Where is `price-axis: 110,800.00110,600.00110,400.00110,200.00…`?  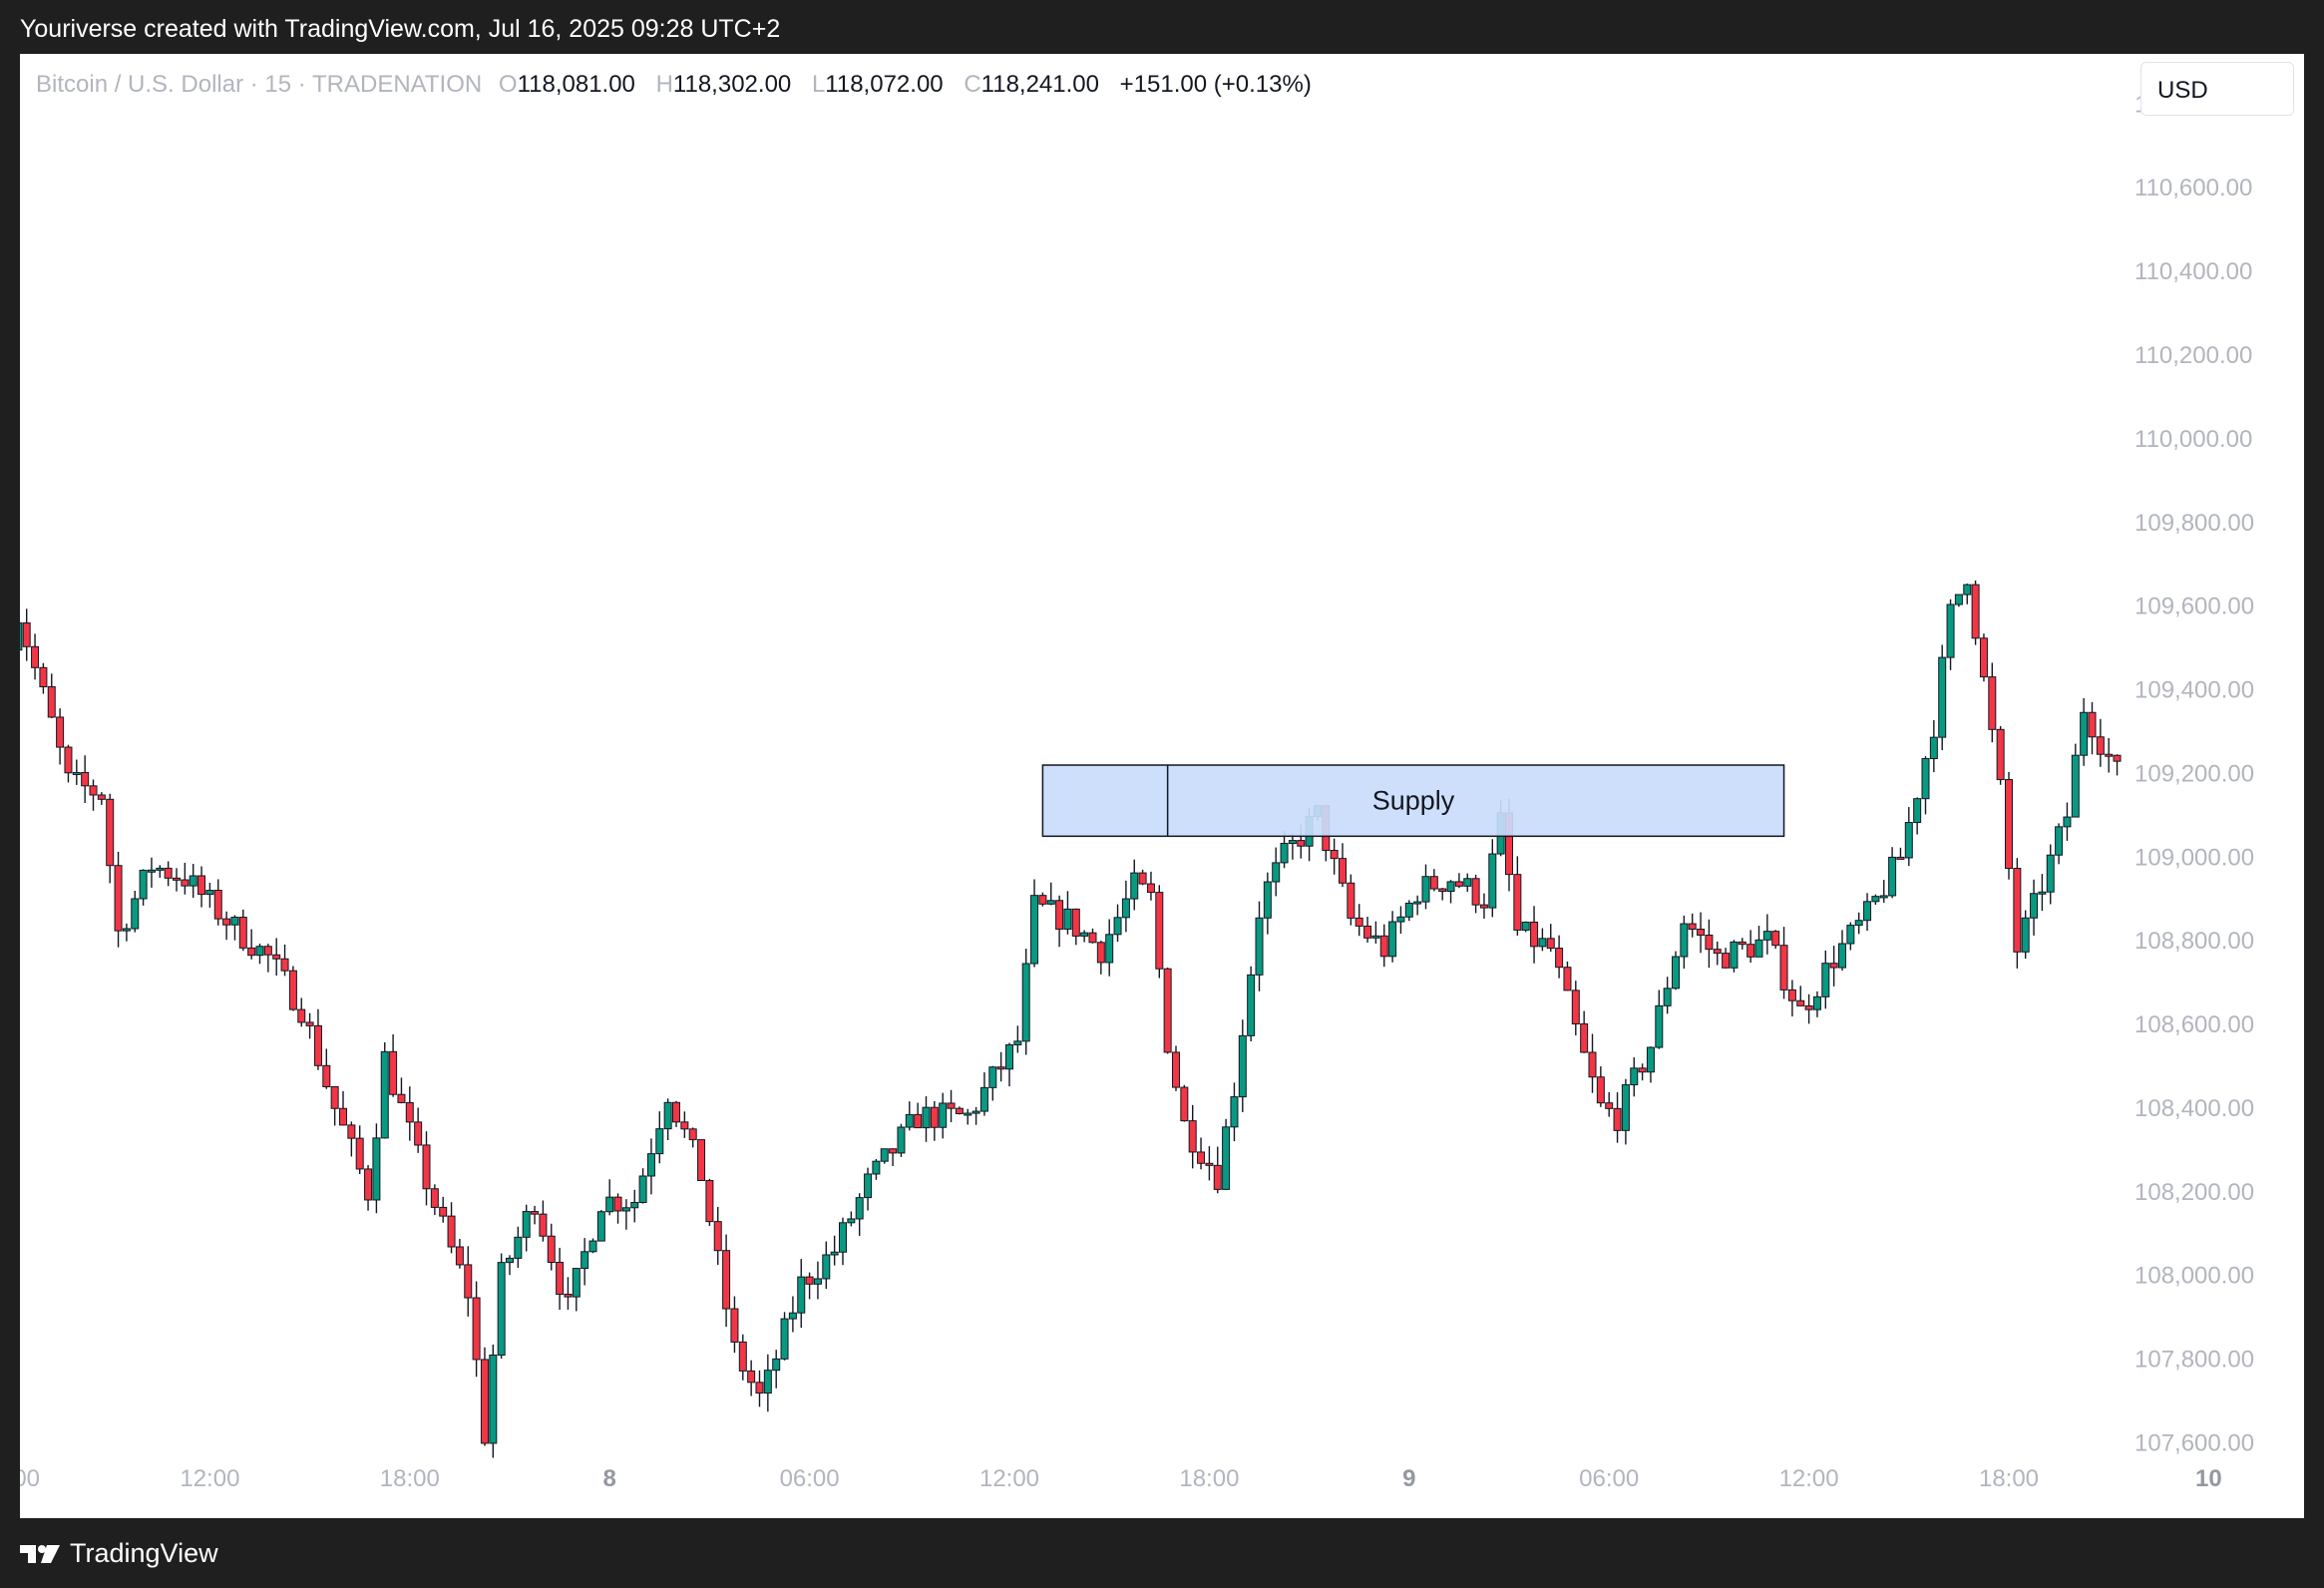
price-axis: 110,800.00110,600.00110,400.00110,200.00… is located at coordinates (2194, 774).